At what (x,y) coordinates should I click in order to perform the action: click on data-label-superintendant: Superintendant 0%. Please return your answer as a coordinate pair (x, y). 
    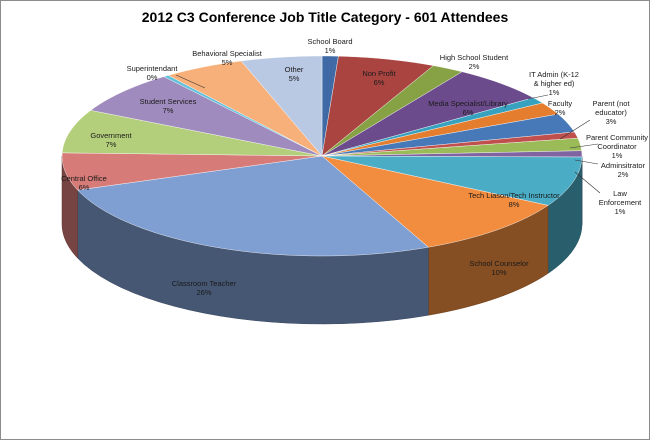
    Looking at the image, I should click on (153, 73).